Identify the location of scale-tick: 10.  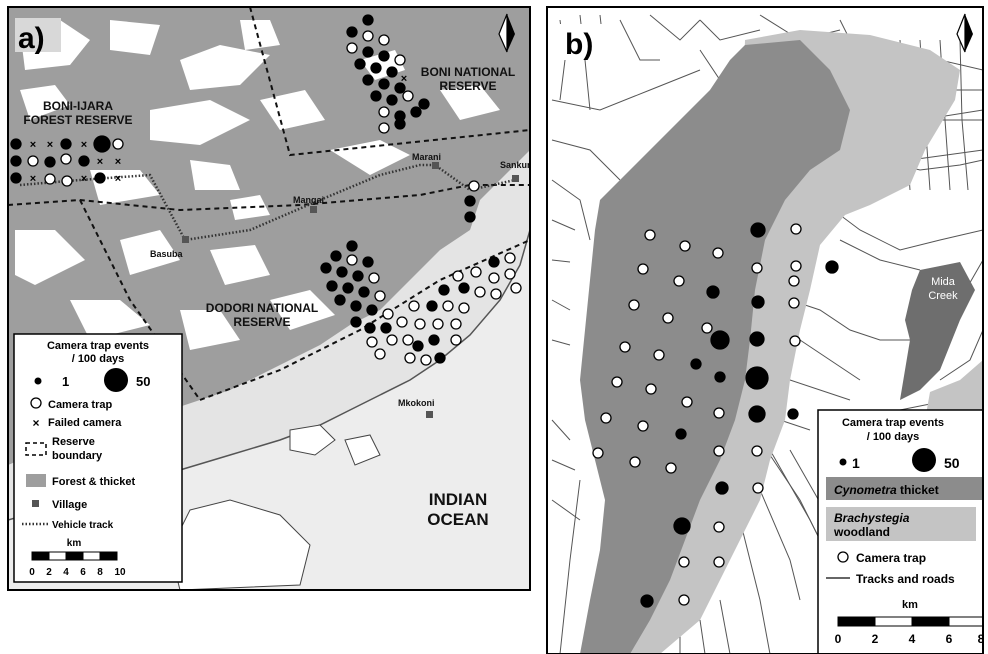
(120, 572).